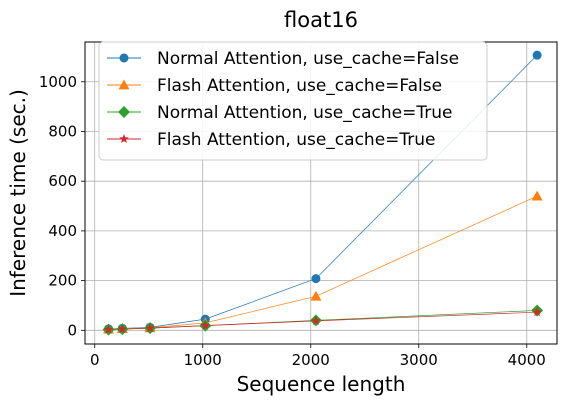 Image resolution: width=565 pixels, height=405 pixels. What do you see at coordinates (18, 193) in the screenshot?
I see `y-axis-label: Inference time (sec.)` at bounding box center [18, 193].